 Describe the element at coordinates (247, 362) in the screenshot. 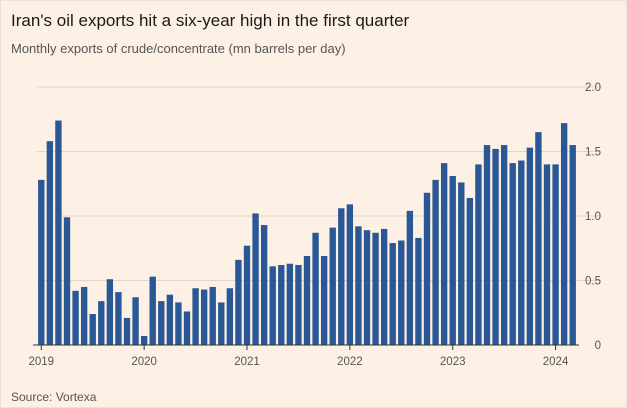

I see `x-tick-label: 2021` at that location.